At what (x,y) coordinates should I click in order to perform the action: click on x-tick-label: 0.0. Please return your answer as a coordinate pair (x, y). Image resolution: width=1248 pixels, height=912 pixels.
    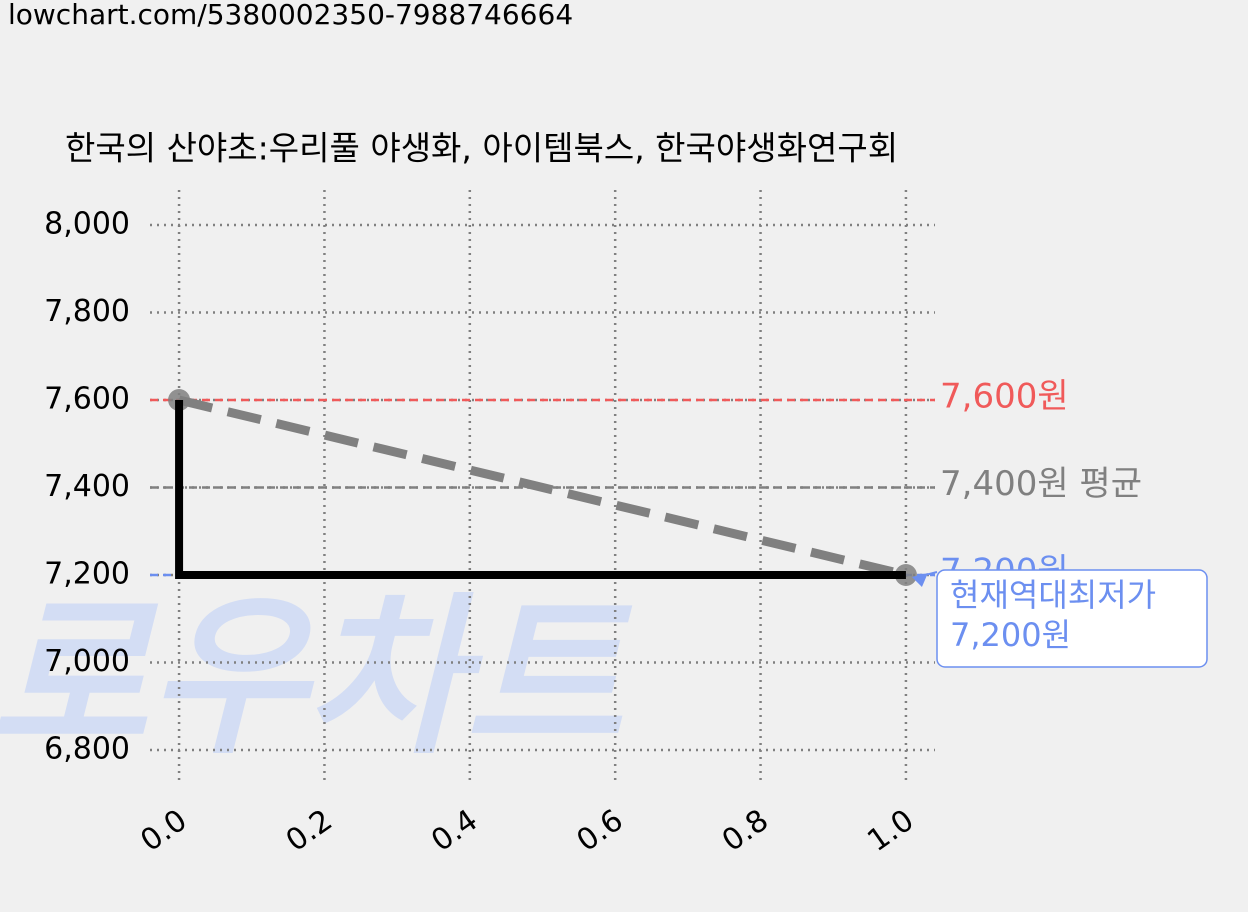
    Looking at the image, I should click on (163, 831).